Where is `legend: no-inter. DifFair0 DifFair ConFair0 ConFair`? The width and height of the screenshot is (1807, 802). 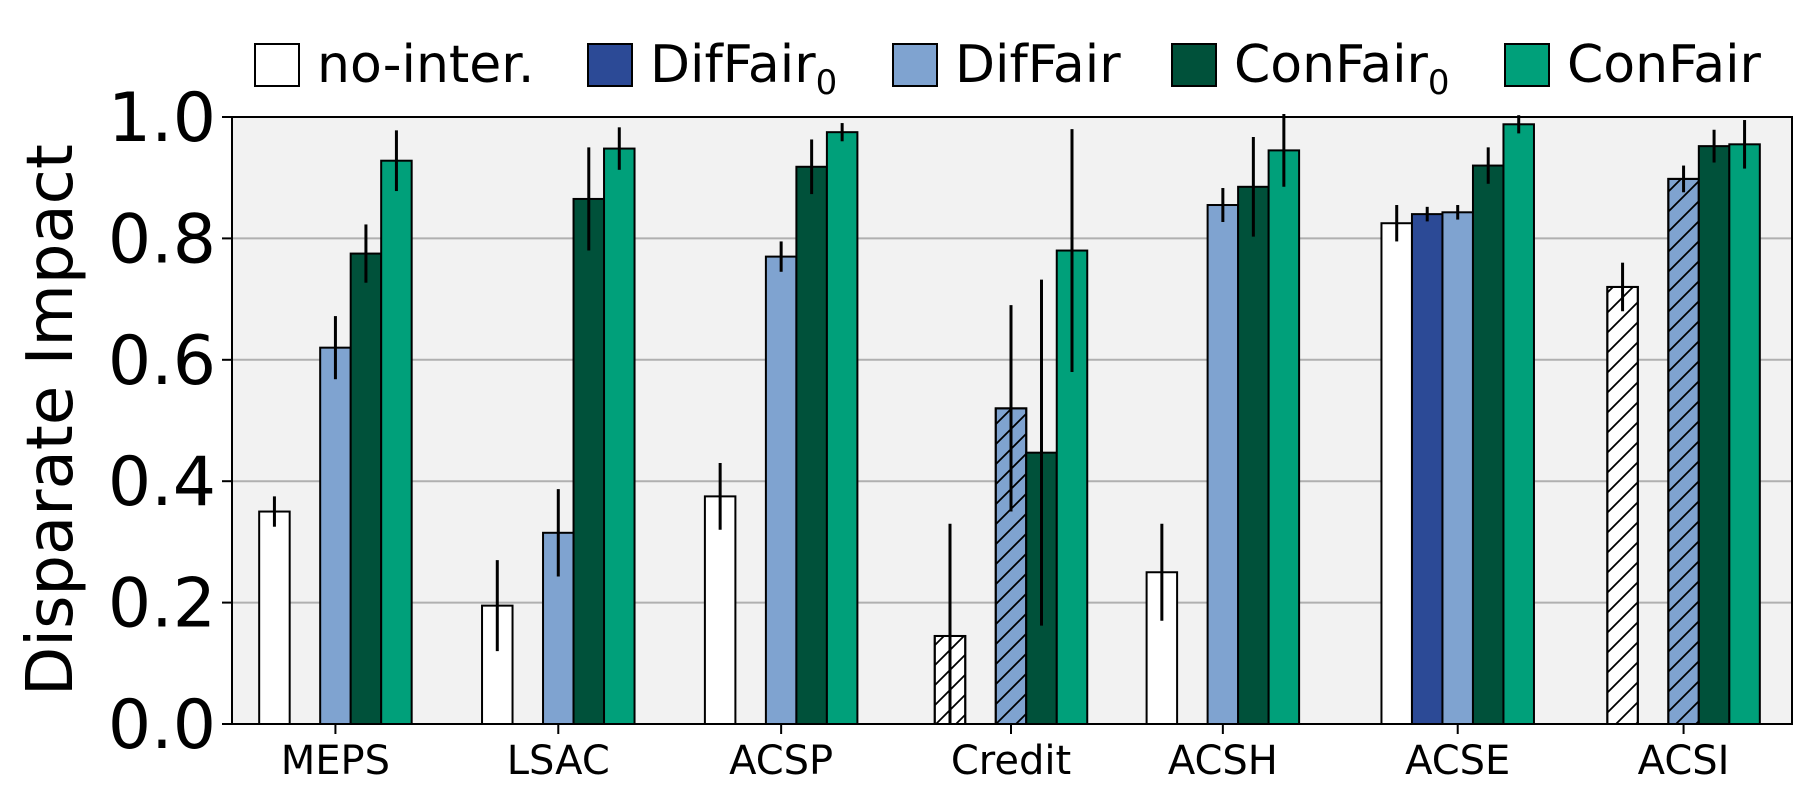
legend: no-inter. DifFair0 DifFair ConFair0 ConFair is located at coordinates (1008, 69).